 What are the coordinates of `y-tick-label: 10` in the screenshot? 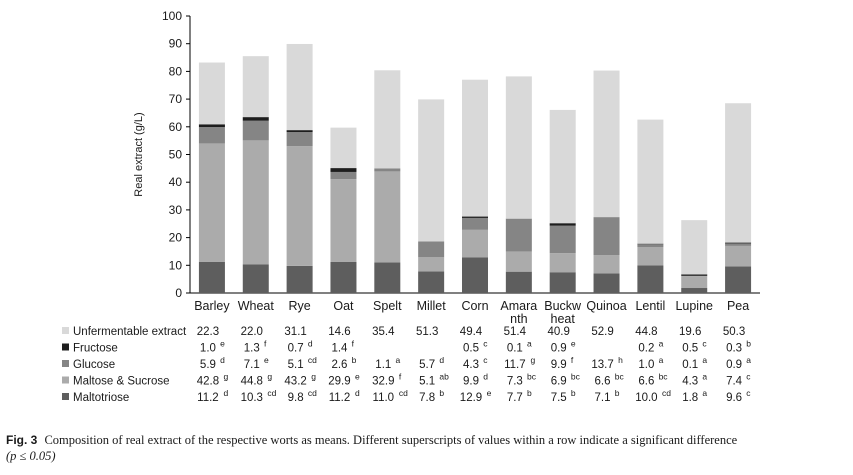 It's located at (176, 265).